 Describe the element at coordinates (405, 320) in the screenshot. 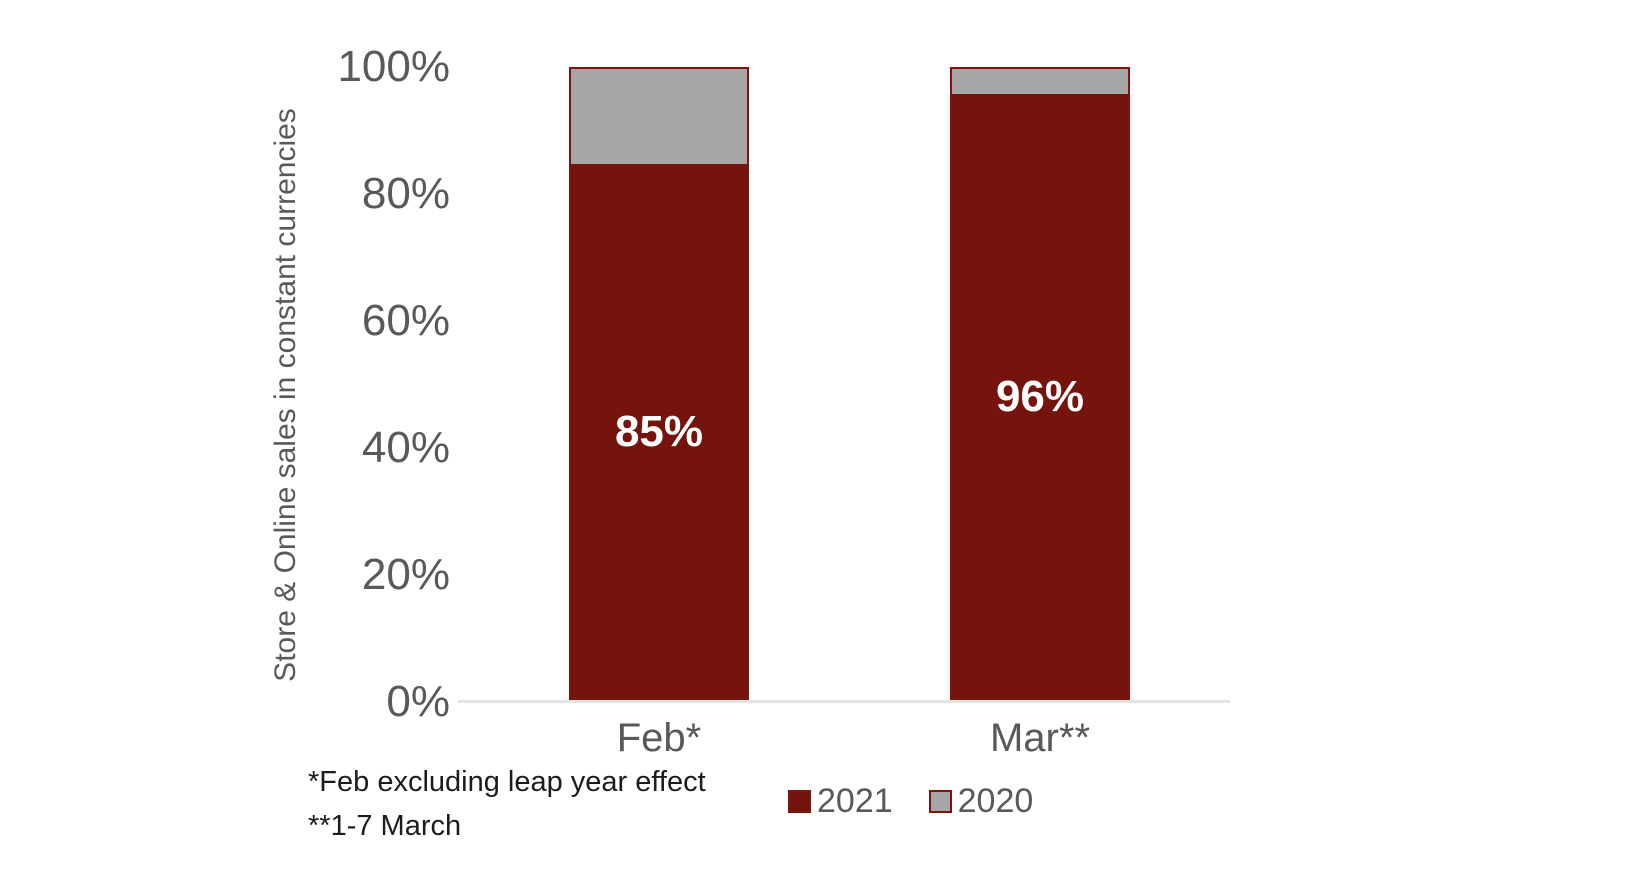

I see `y-tick-60: 60%` at that location.